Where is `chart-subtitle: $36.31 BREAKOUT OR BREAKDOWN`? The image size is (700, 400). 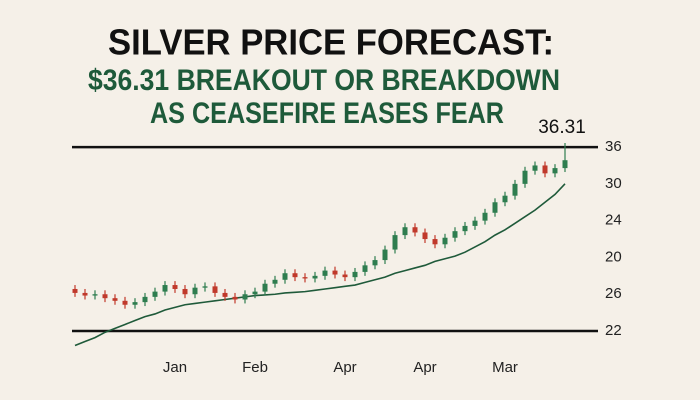 chart-subtitle: $36.31 BREAKOUT OR BREAKDOWN is located at coordinates (324, 80).